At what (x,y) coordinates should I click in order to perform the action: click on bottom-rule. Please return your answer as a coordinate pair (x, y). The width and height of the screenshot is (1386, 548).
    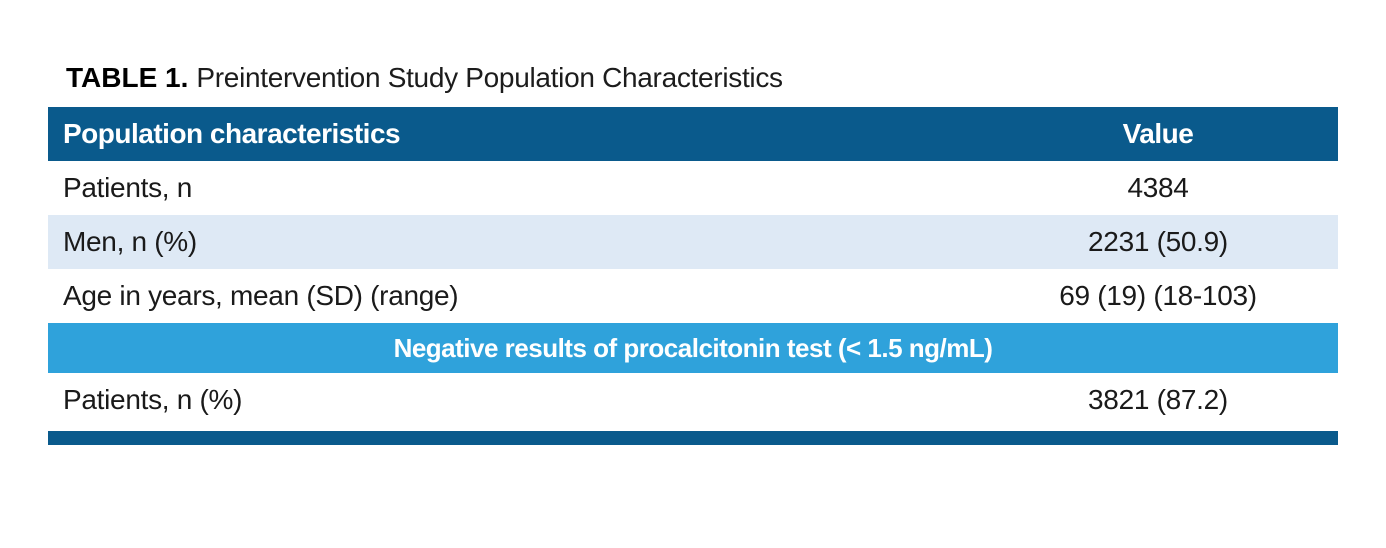
    Looking at the image, I should click on (693, 438).